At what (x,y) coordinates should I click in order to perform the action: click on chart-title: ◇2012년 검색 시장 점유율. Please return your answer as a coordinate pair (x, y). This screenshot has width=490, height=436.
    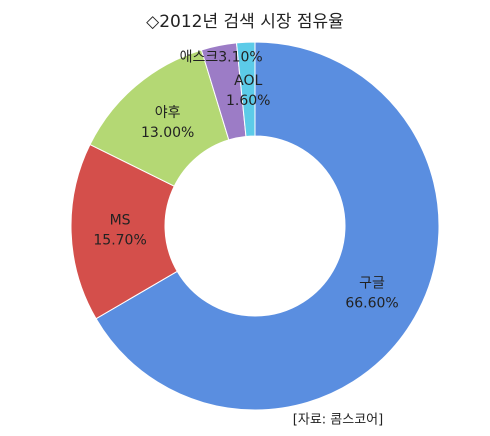
    Looking at the image, I should click on (245, 22).